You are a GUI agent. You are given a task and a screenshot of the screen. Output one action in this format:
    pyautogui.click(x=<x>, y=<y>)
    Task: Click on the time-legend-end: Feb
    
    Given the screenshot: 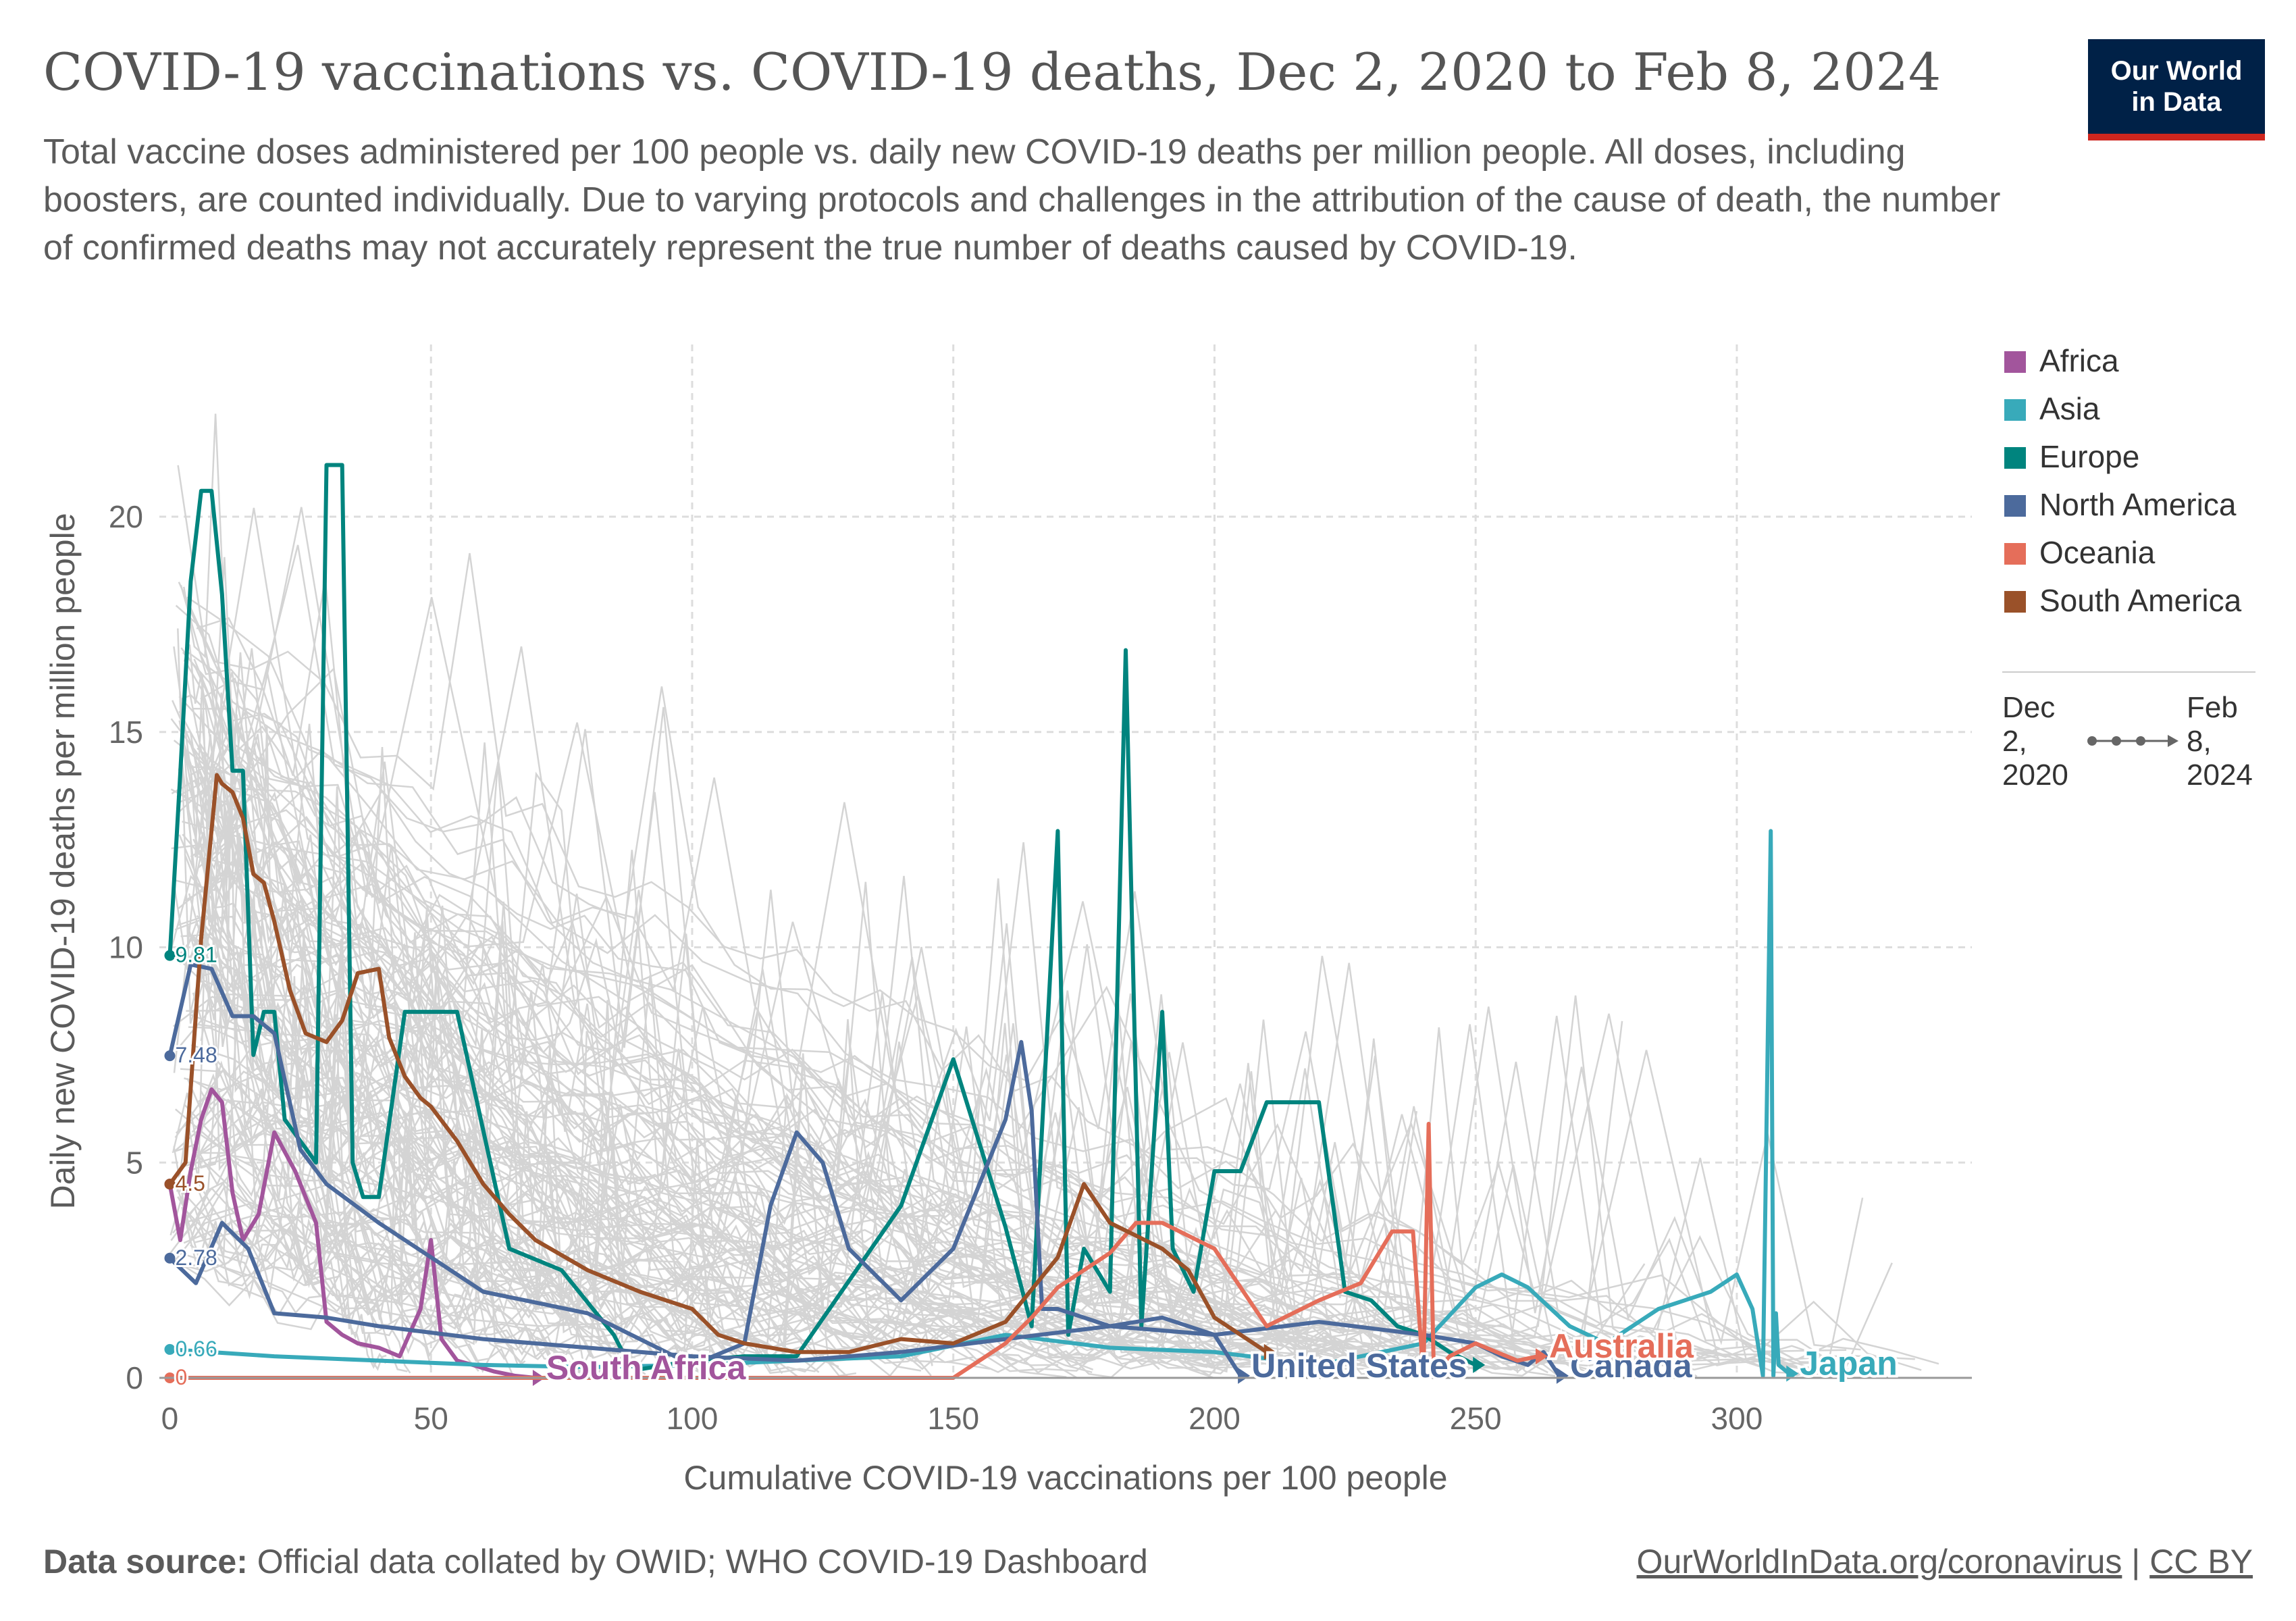 What is the action you would take?
    pyautogui.click(x=2212, y=707)
    